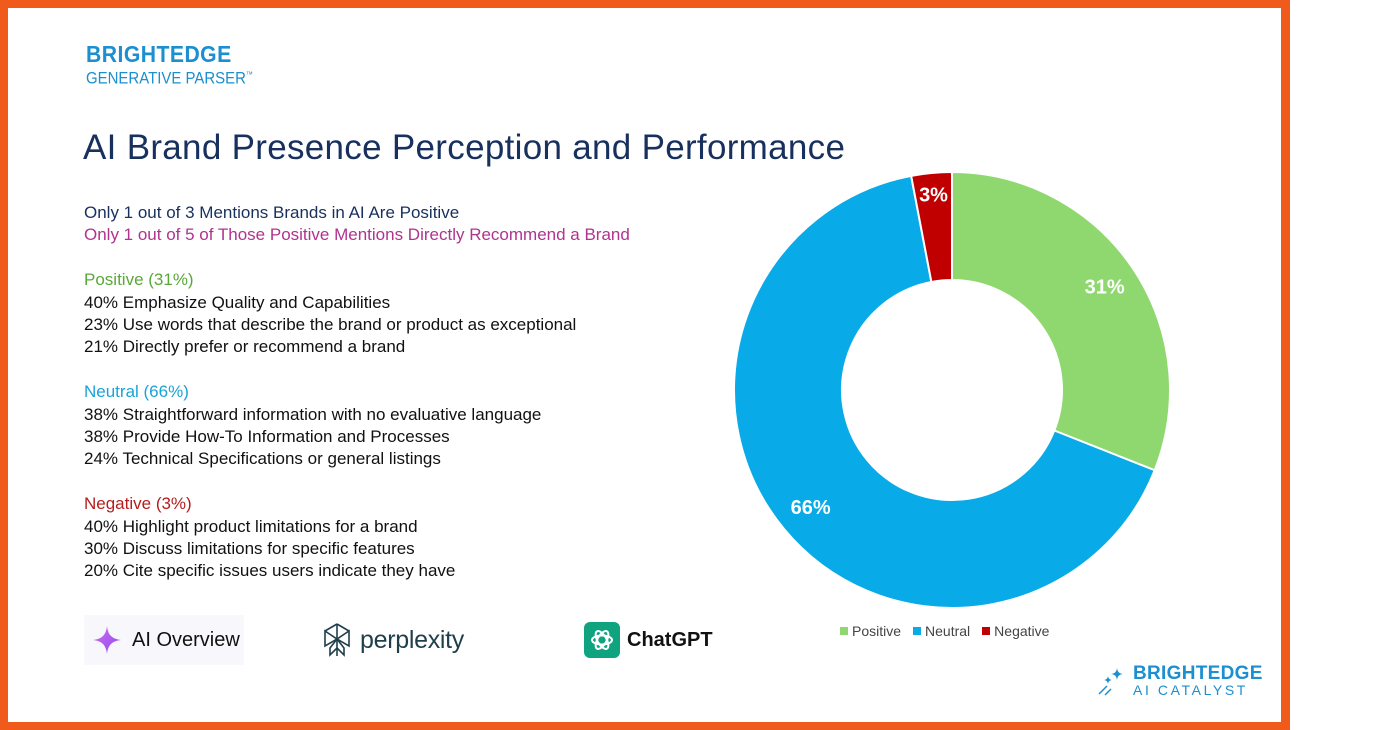 This screenshot has width=1379, height=730. Describe the element at coordinates (1198, 673) in the screenshot. I see `footer-brand-name: BRIGHTEDGE` at that location.